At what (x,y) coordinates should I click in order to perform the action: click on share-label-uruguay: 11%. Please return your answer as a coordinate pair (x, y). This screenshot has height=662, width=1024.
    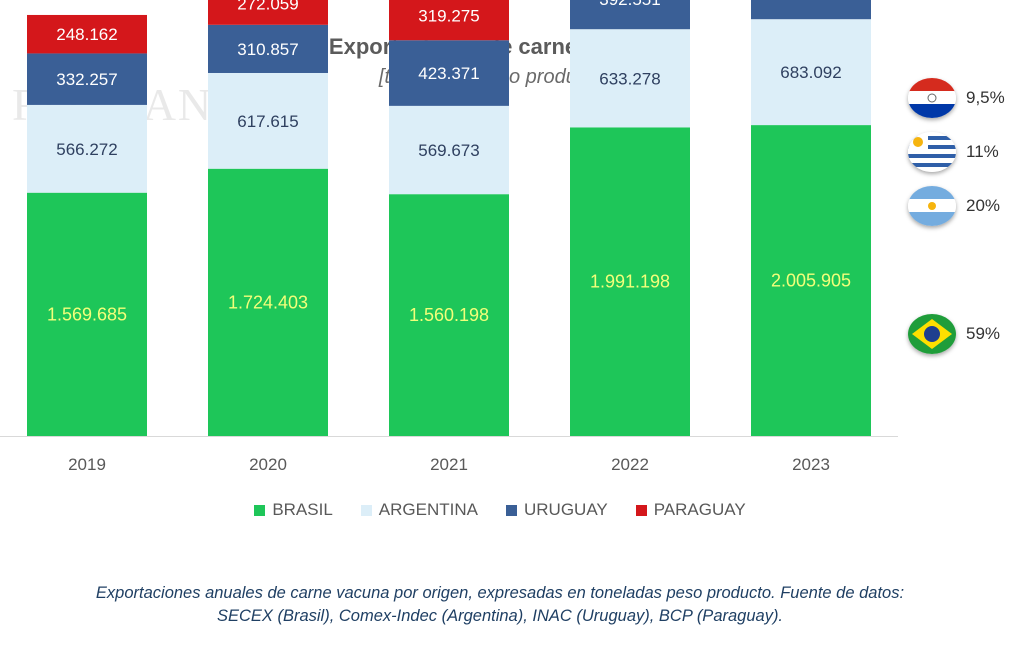
    Looking at the image, I should click on (982, 151).